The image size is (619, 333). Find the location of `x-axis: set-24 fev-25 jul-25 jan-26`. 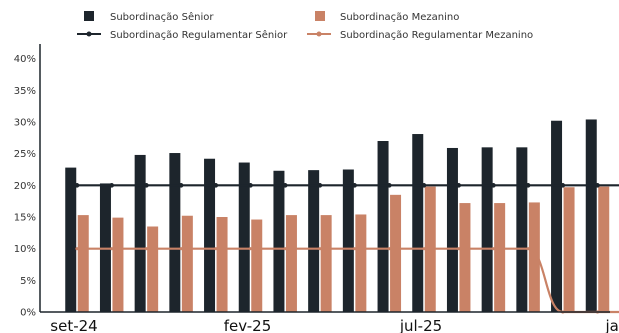

x-axis: set-24 fev-25 jul-25 jan-26 is located at coordinates (329, 322).